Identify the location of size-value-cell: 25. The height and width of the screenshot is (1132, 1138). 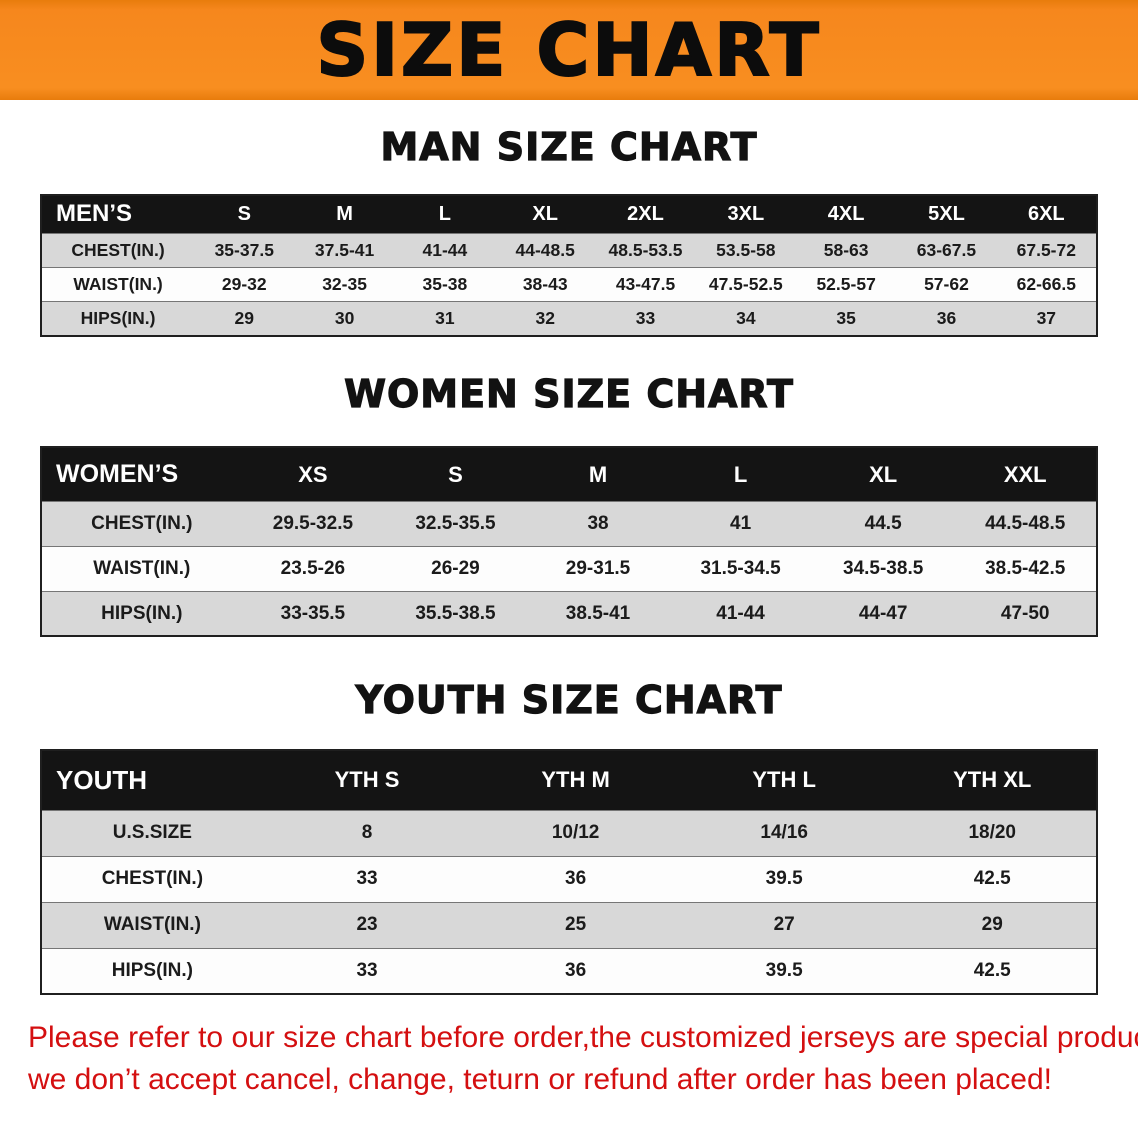
(575, 925).